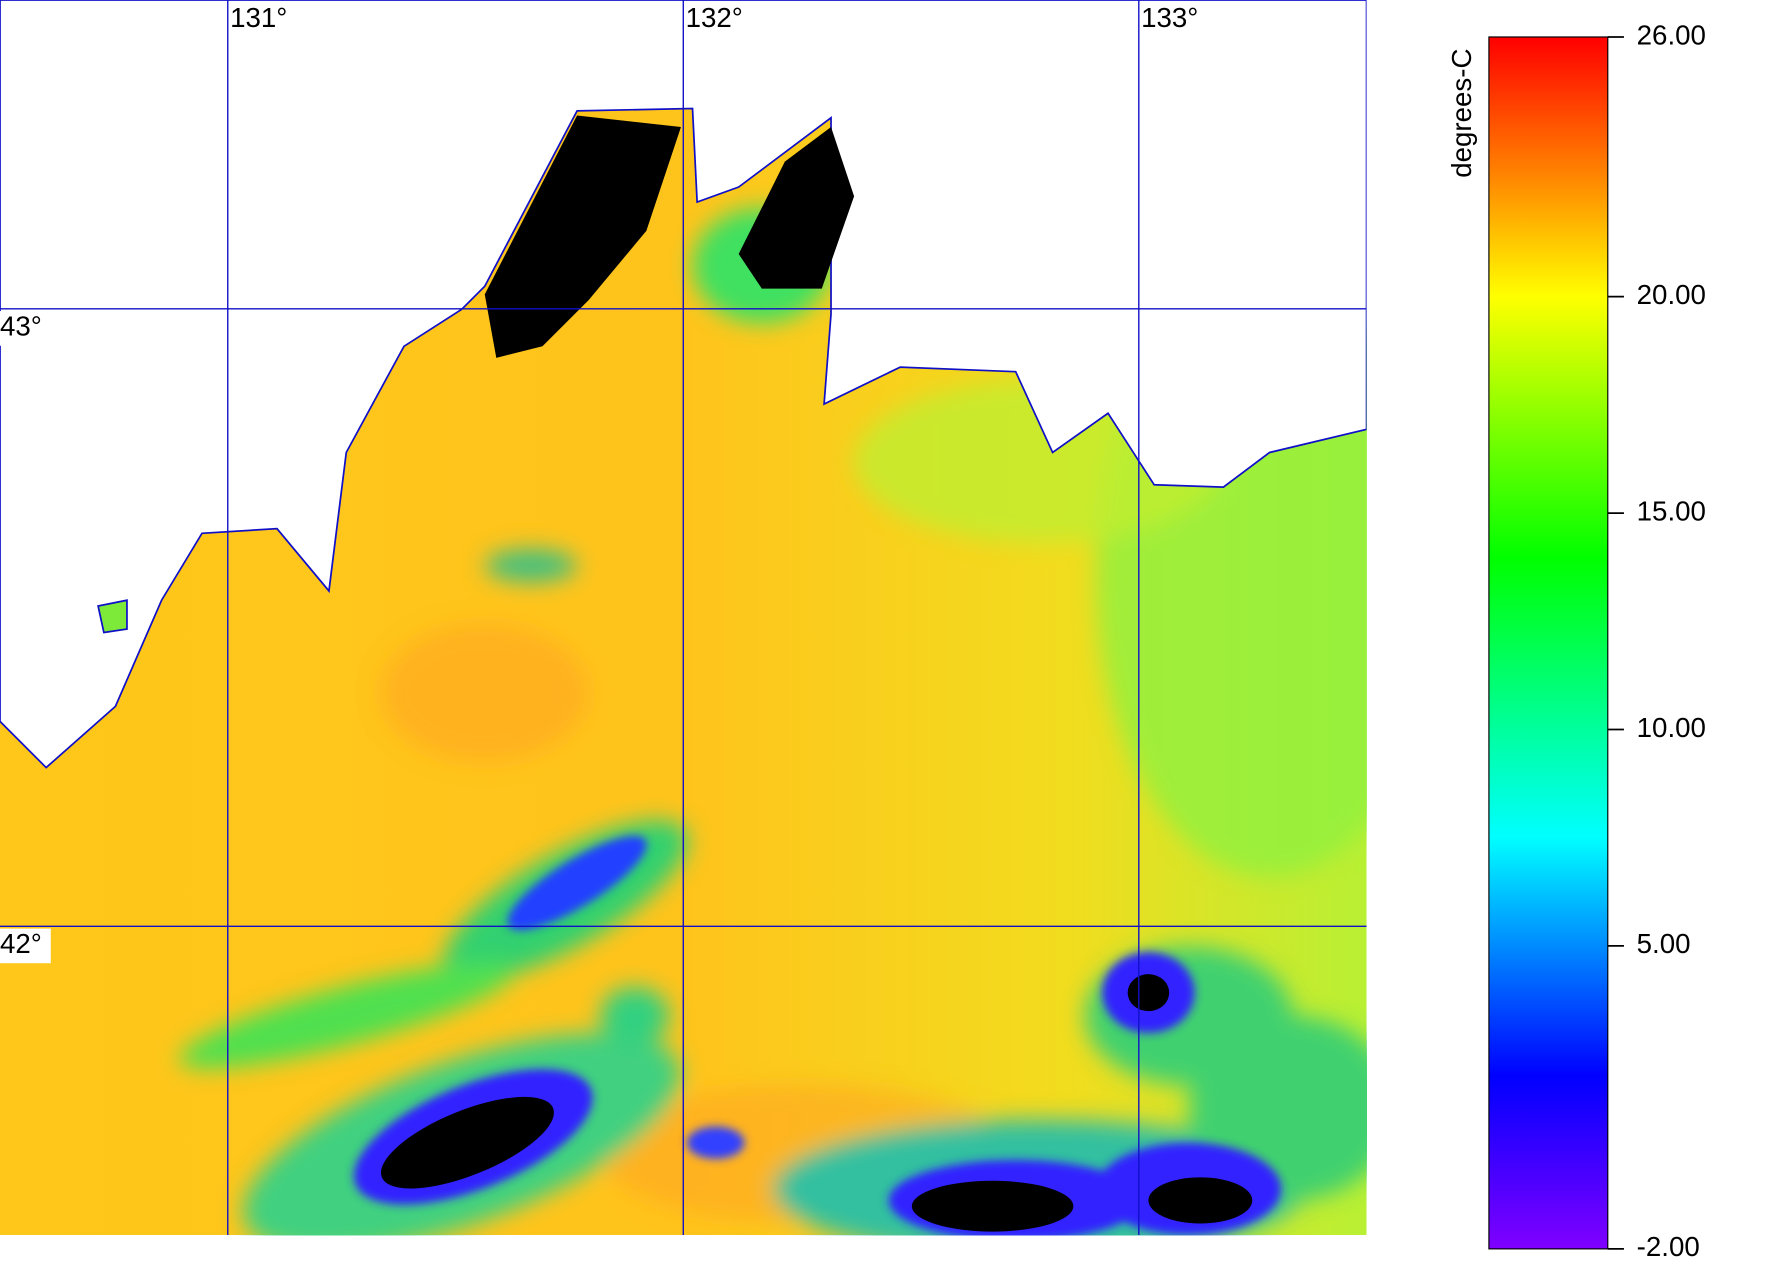  Describe the element at coordinates (1169, 17) in the screenshot. I see `lon-label: 133°` at that location.